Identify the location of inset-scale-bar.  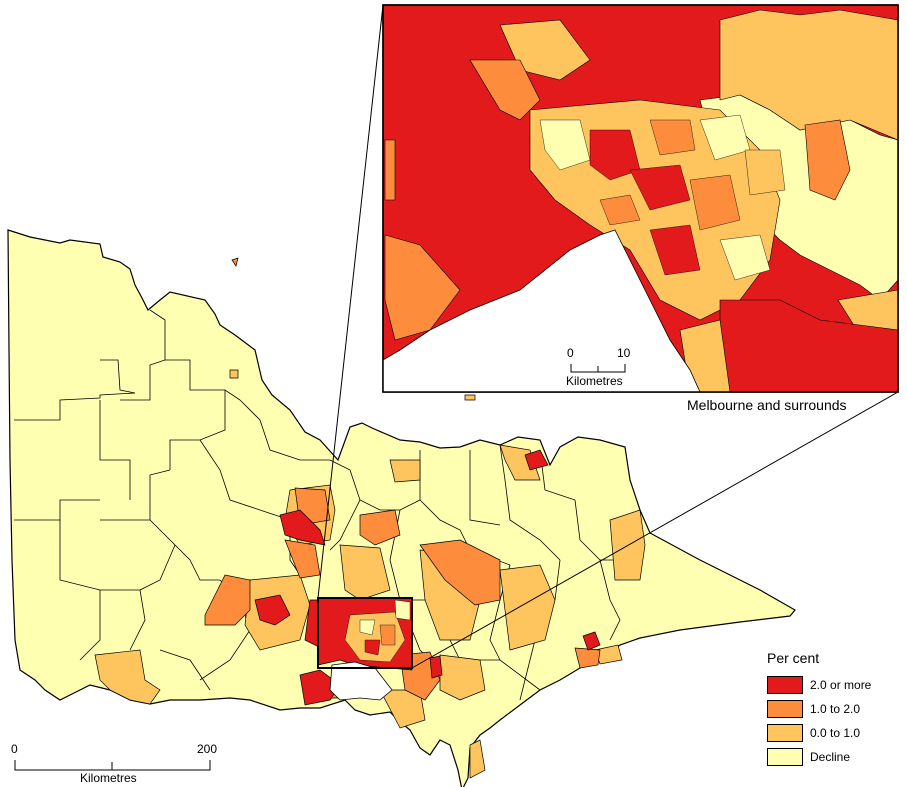
(598, 368).